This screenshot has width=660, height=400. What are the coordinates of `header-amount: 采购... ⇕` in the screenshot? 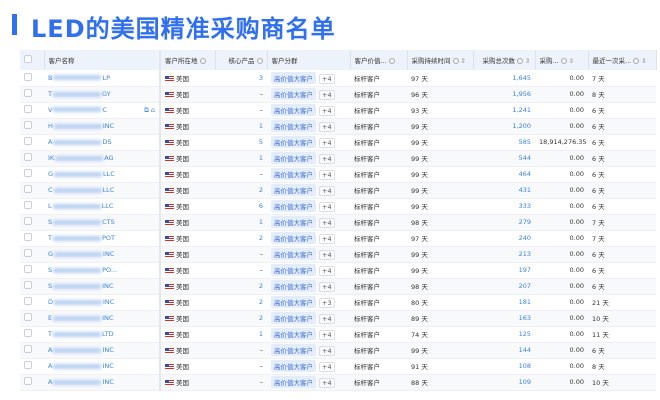 It's located at (562, 60).